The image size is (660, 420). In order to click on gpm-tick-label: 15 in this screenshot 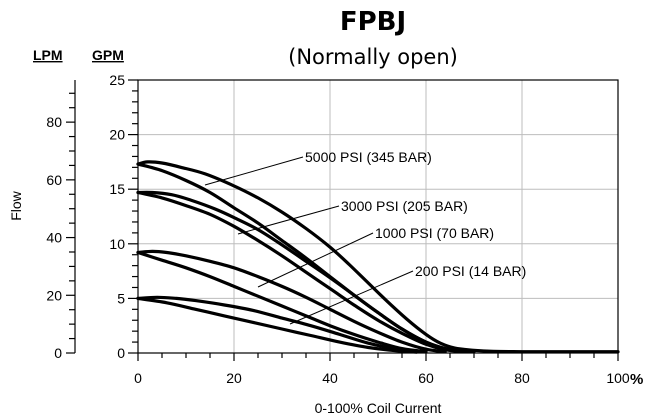, I will do `click(117, 189)`.